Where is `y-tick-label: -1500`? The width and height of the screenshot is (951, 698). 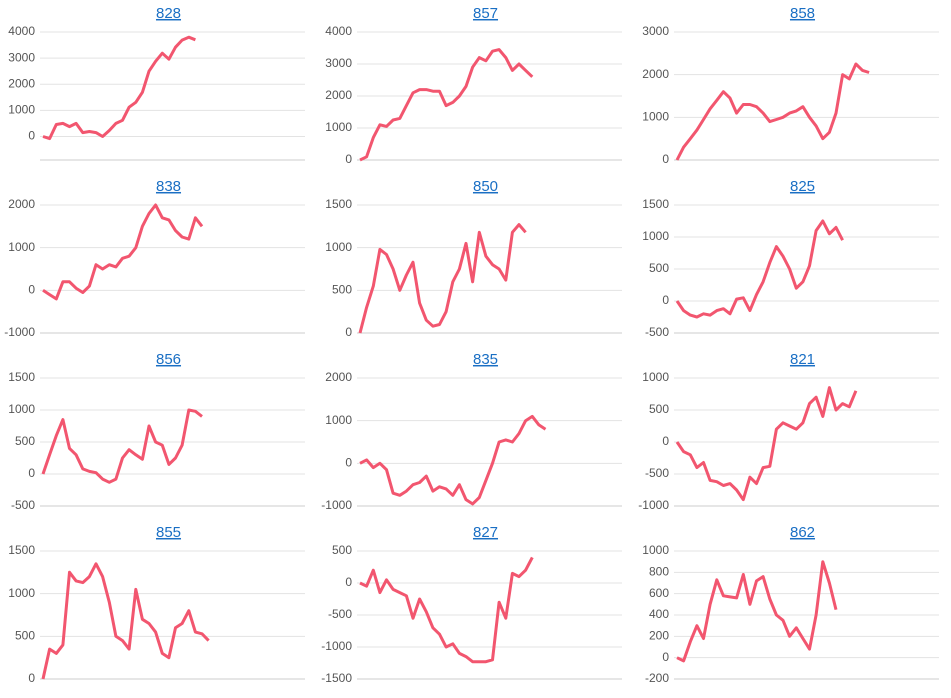 y-tick-label: -1500 is located at coordinates (336, 678).